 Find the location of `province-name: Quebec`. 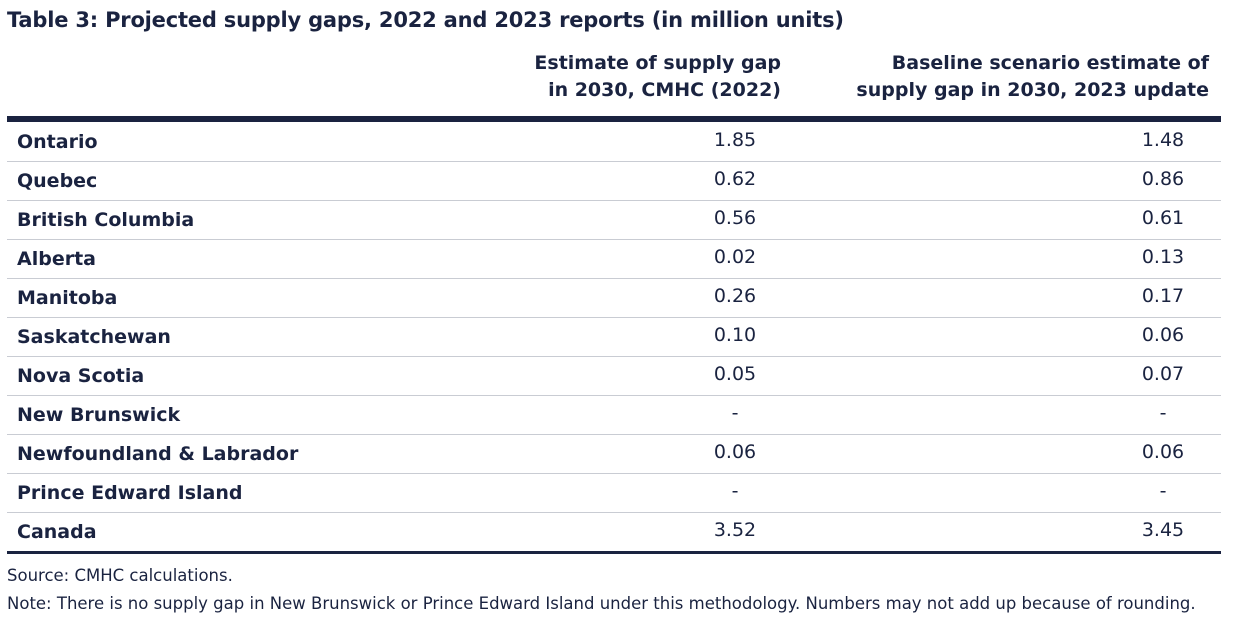

province-name: Quebec is located at coordinates (57, 181).